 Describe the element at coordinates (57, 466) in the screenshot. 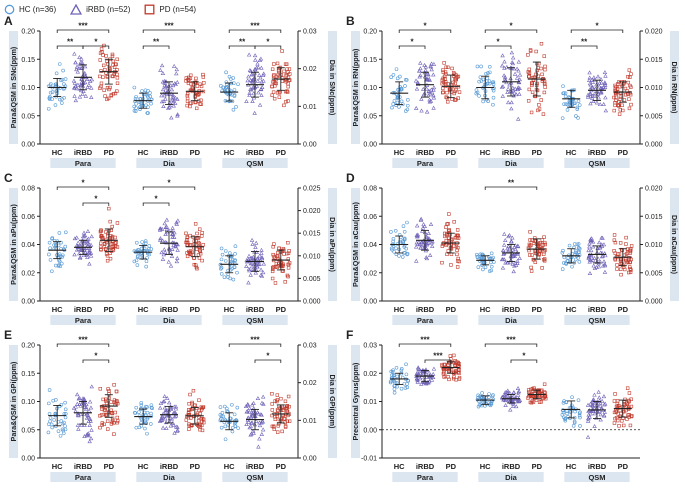

I see `x-tick-label: HC` at that location.